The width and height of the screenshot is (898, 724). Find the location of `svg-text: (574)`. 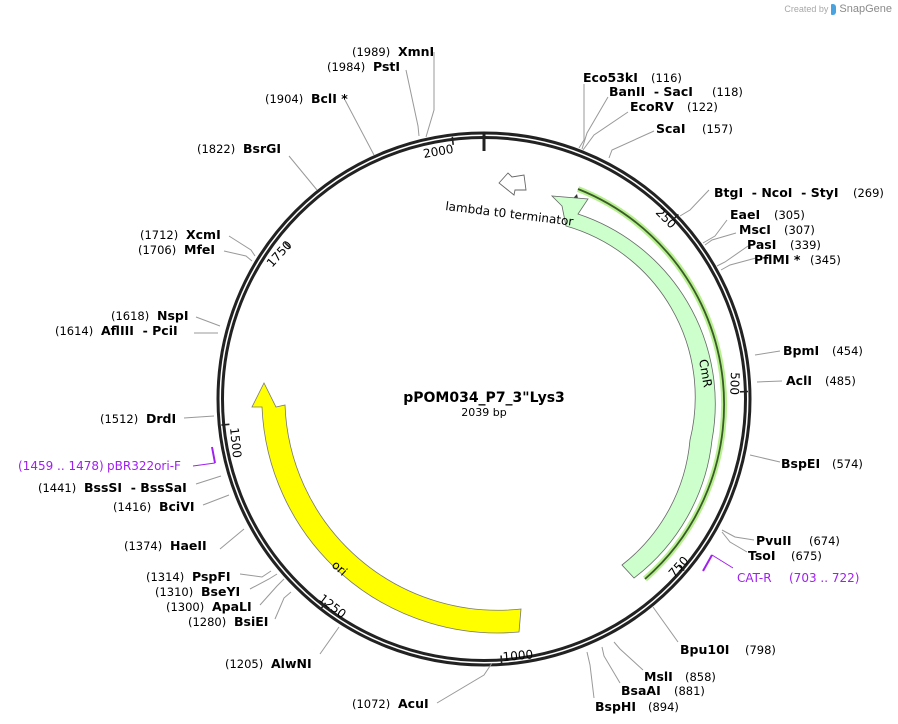

svg-text: (574) is located at coordinates (847, 464).